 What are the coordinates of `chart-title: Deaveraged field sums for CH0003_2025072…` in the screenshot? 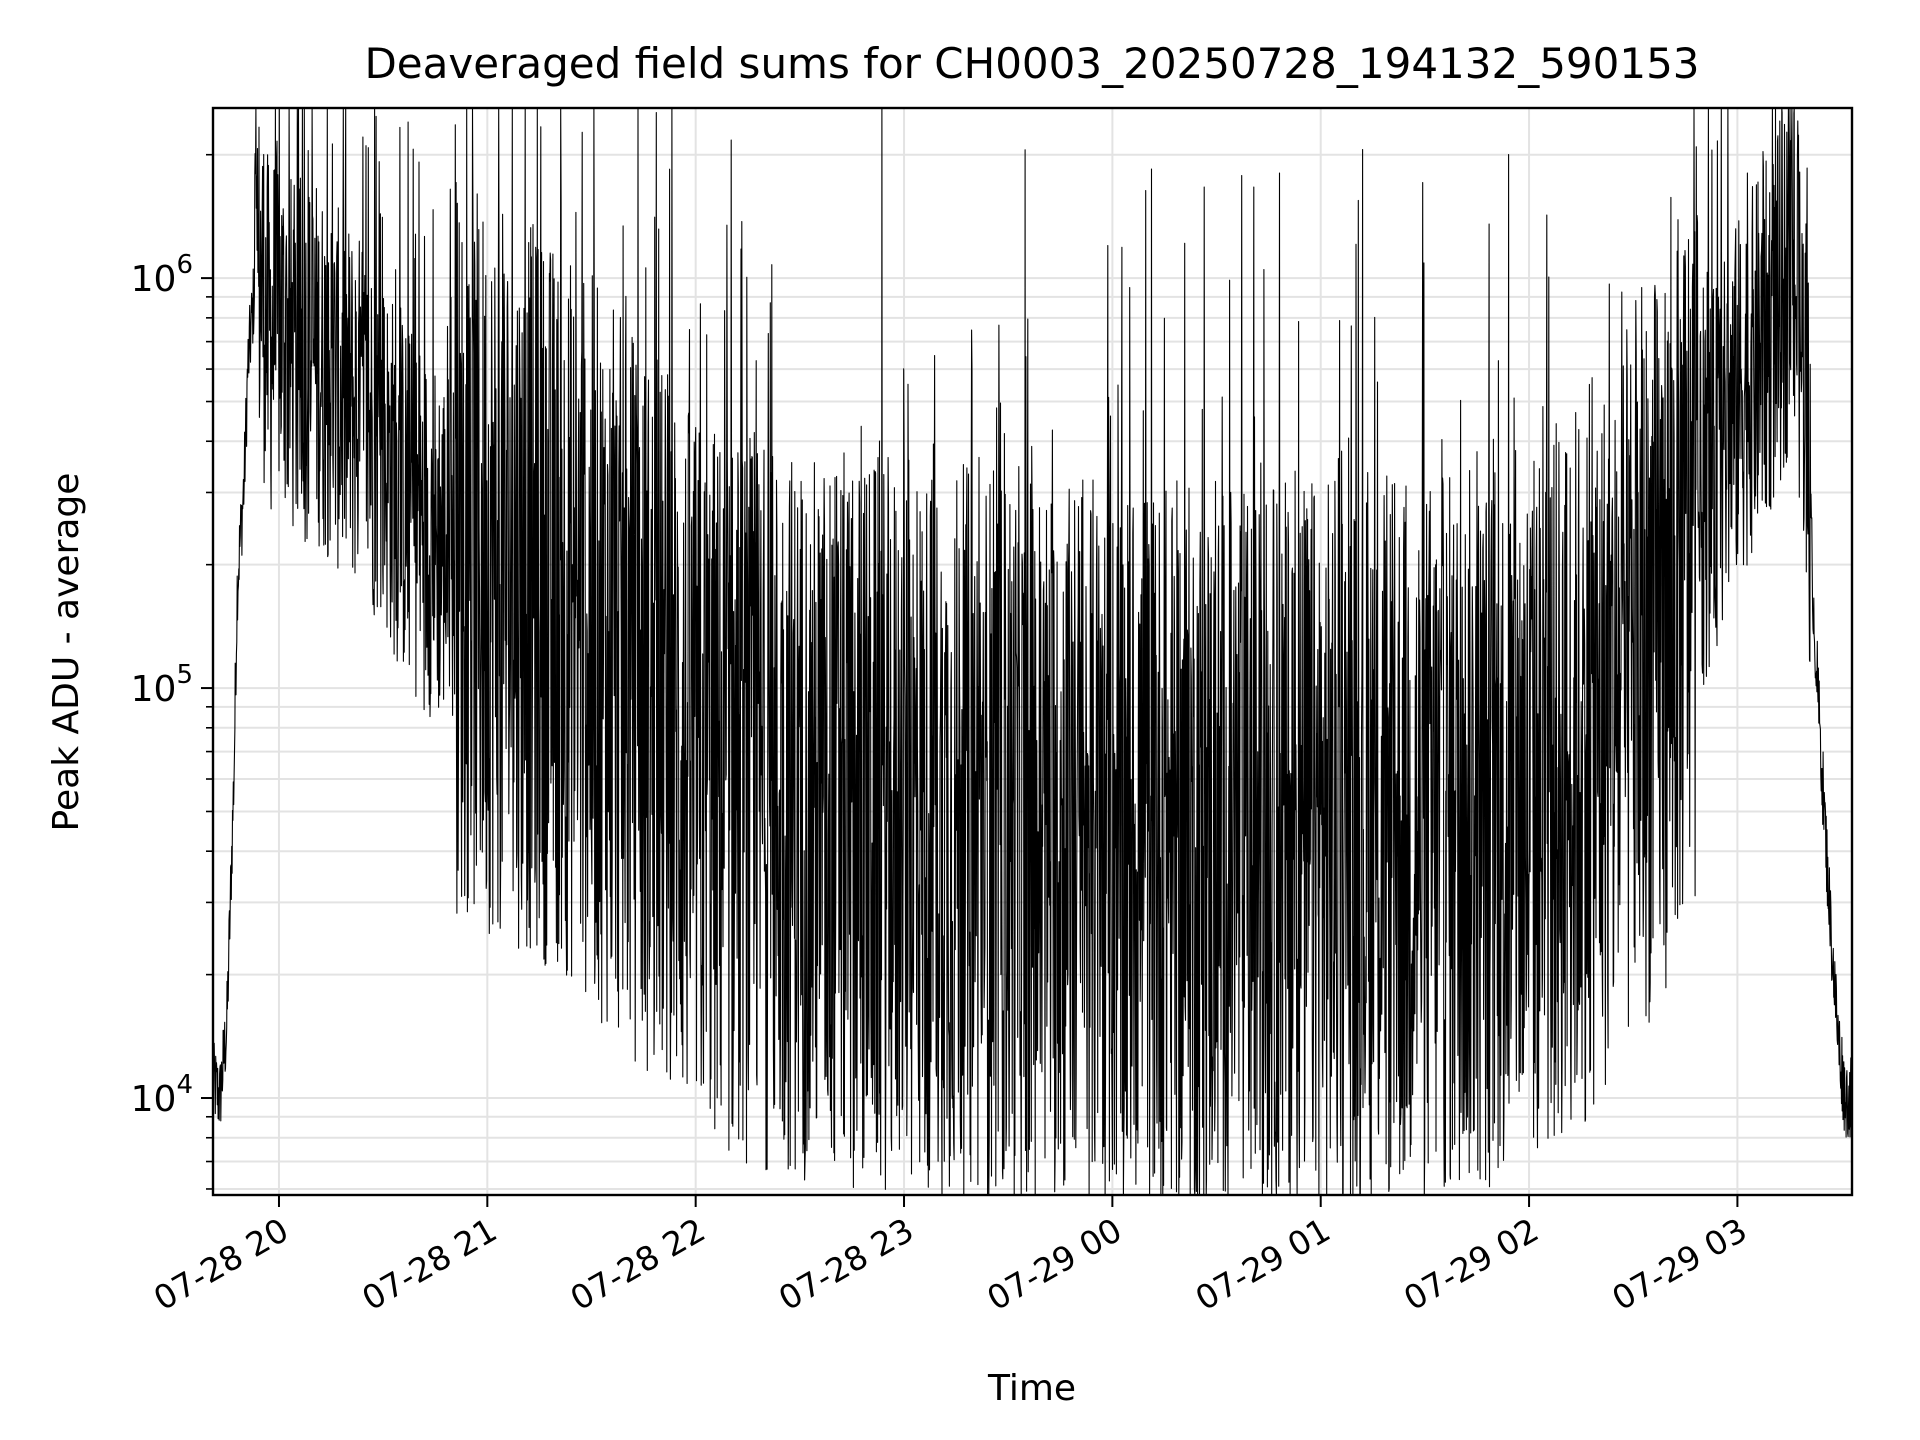 It's located at (1031, 63).